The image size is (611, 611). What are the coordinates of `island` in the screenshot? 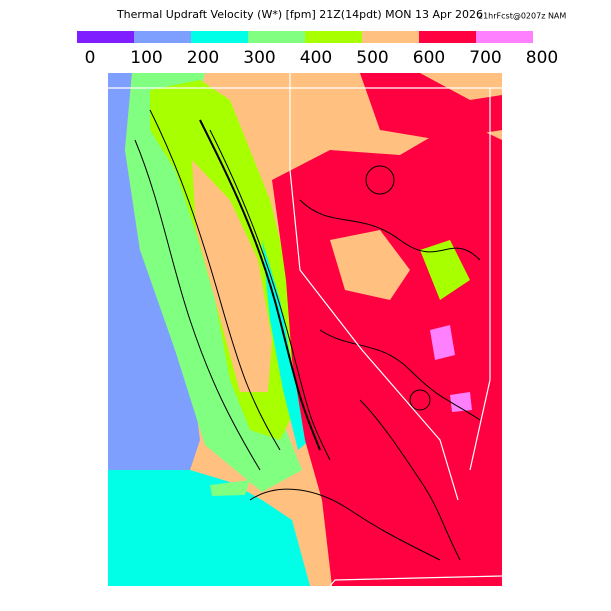 It's located at (230, 488).